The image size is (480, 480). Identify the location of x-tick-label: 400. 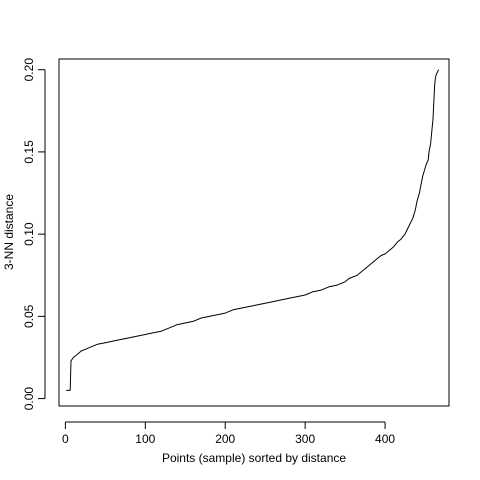
(385, 439).